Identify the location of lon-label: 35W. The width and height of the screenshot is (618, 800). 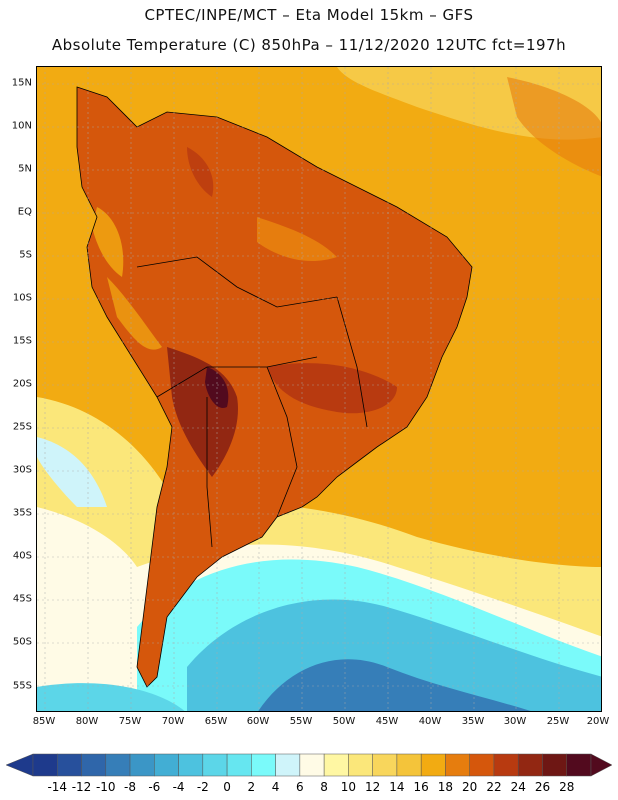
(473, 721).